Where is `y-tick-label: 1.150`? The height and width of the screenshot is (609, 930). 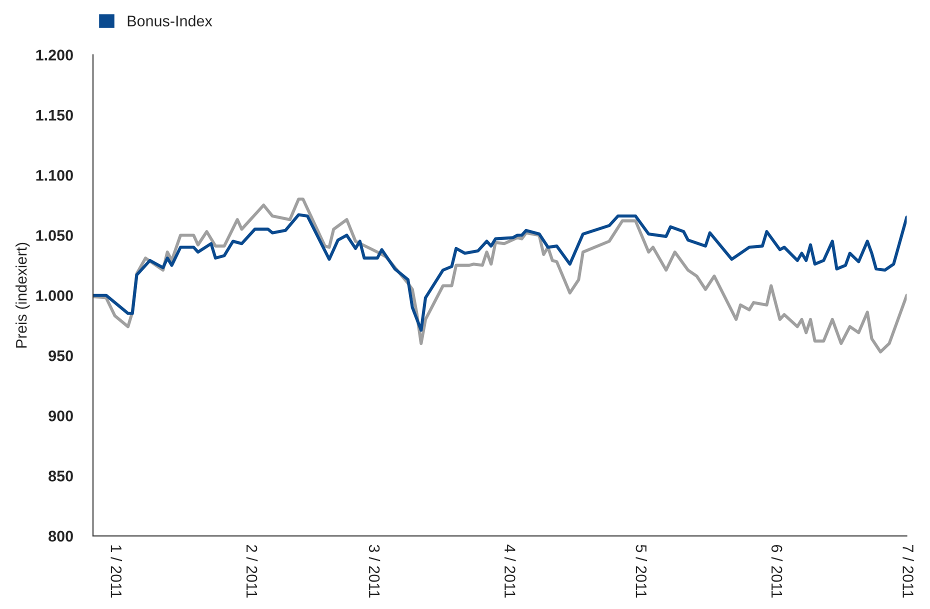 y-tick-label: 1.150 is located at coordinates (54, 115).